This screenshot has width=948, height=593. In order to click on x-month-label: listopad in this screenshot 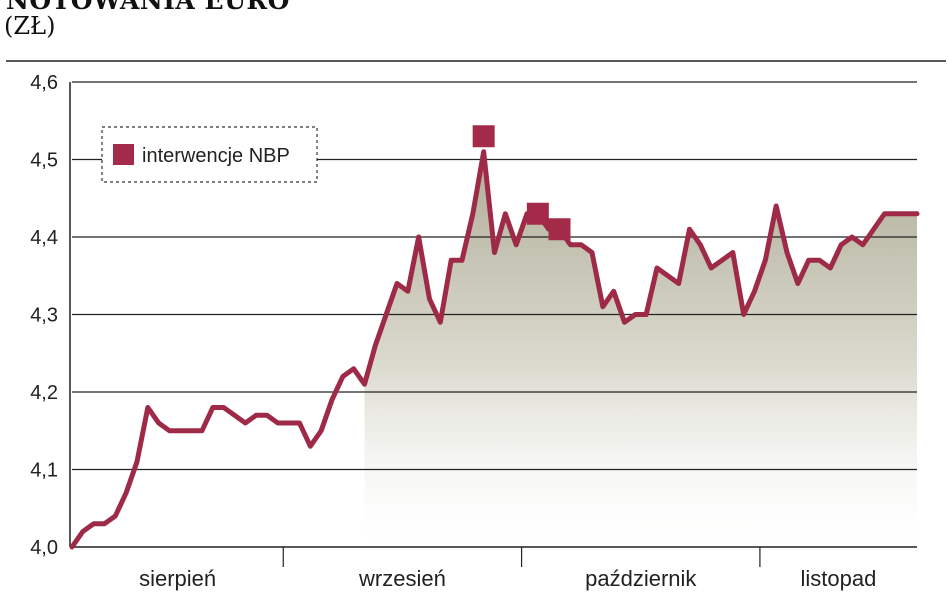, I will do `click(839, 578)`.